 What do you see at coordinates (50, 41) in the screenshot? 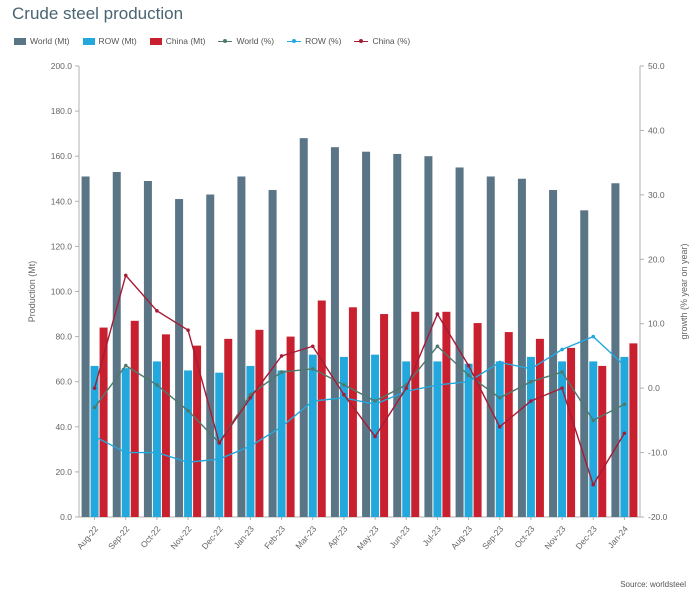
I see `legend-label-world-mt: World (Mt)` at bounding box center [50, 41].